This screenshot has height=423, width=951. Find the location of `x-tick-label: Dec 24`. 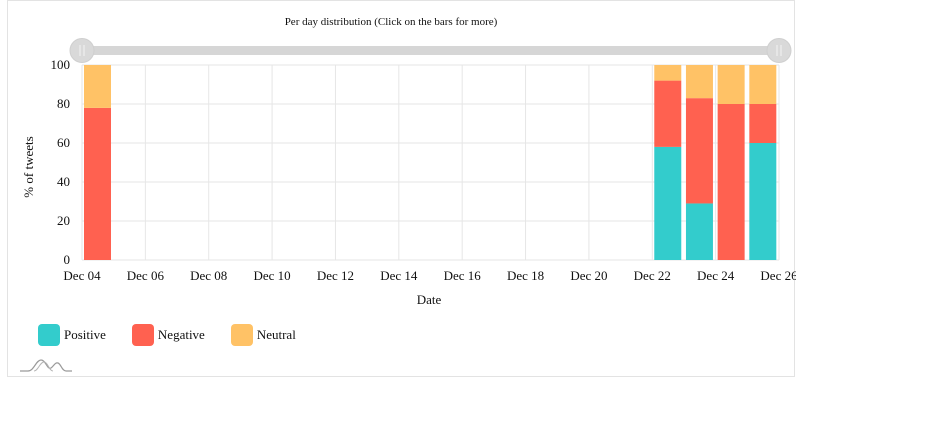

x-tick-label: Dec 24 is located at coordinates (716, 275).